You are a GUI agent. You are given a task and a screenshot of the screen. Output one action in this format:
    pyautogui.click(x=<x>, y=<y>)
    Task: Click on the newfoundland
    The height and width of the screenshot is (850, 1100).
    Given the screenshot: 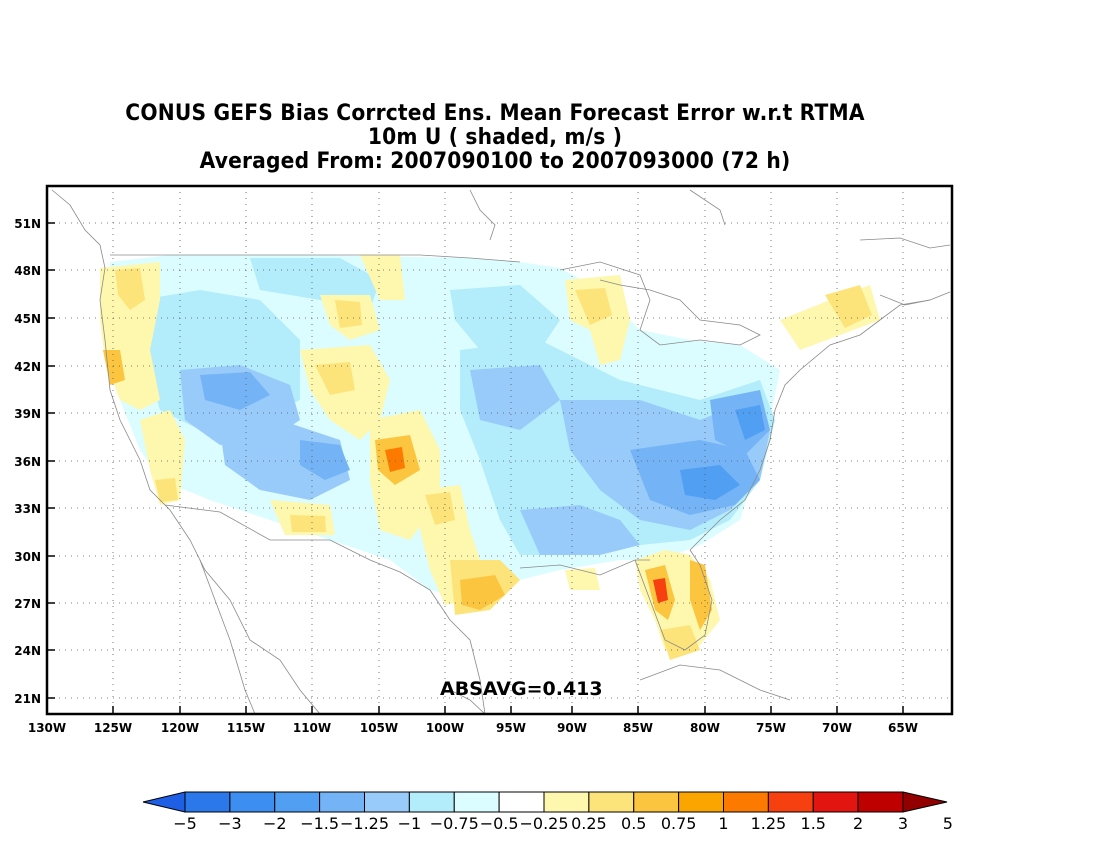 What is the action you would take?
    pyautogui.click(x=905, y=243)
    